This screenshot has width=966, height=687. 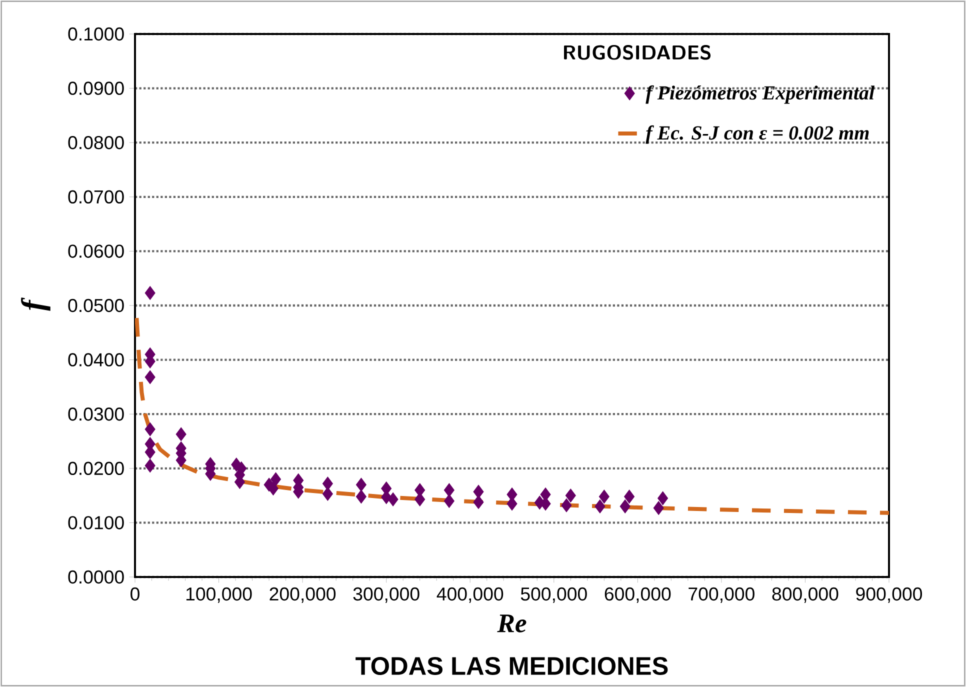 I want to click on y-tick-label: 0.1000, so click(x=96, y=34).